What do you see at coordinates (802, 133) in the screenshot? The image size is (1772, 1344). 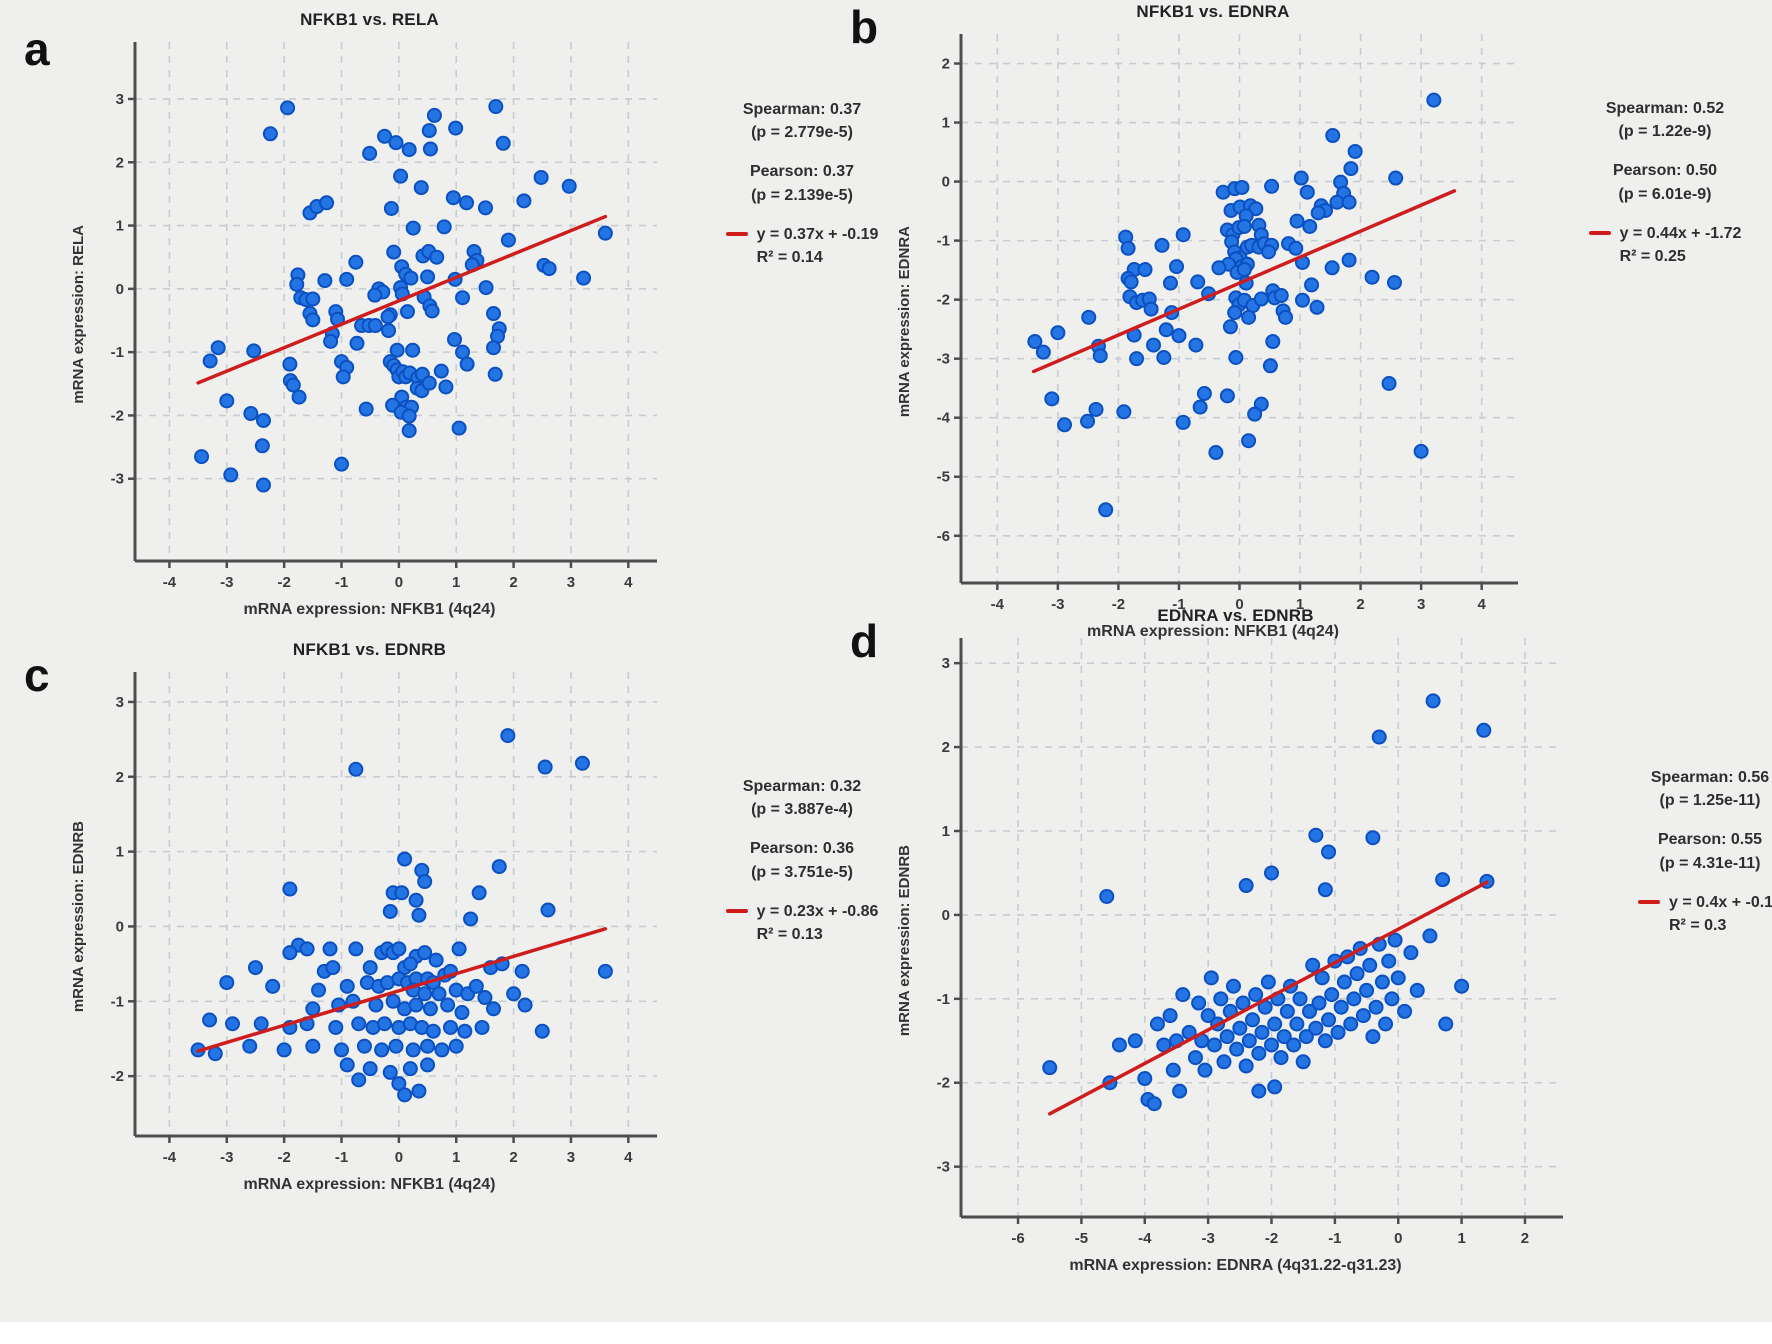 I see `spearman-pvalue-a: (p = 2.779e-5)` at bounding box center [802, 133].